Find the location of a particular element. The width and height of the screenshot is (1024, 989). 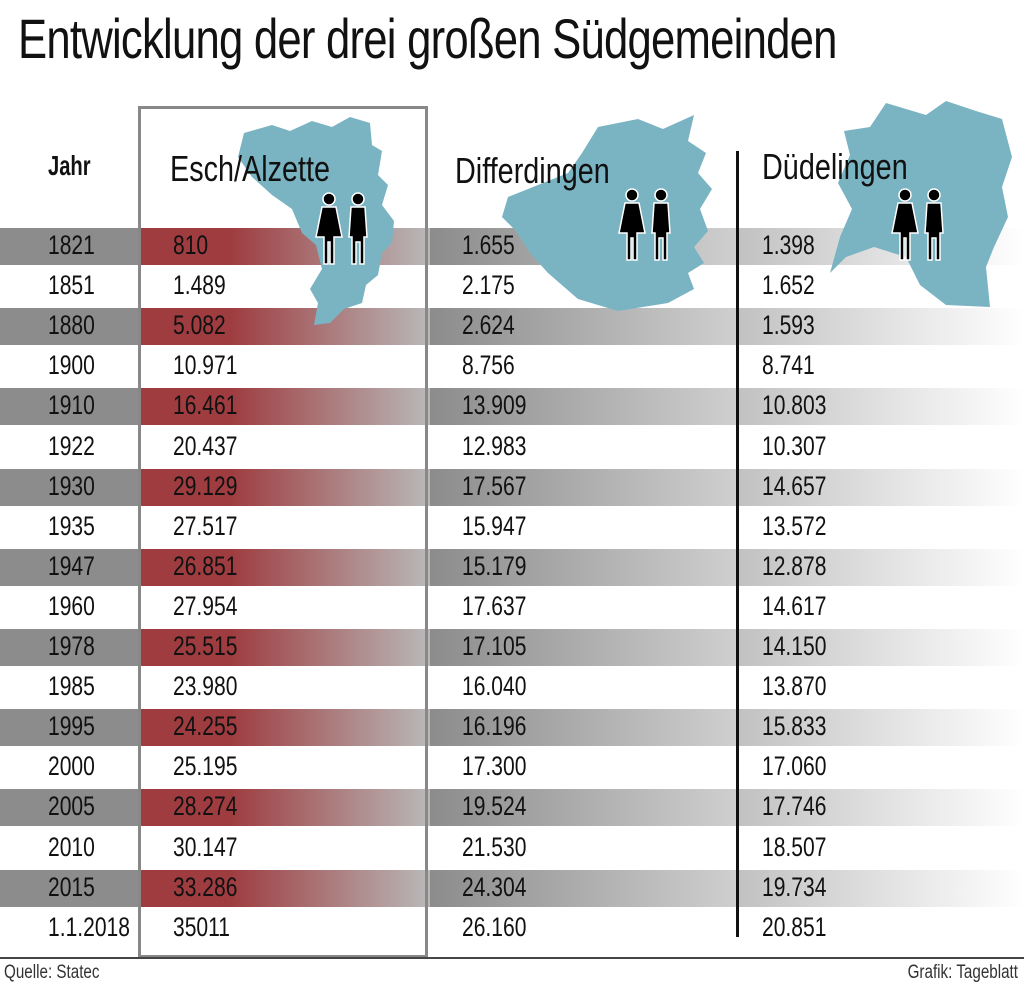

year-cell: 1978 is located at coordinates (71, 646).